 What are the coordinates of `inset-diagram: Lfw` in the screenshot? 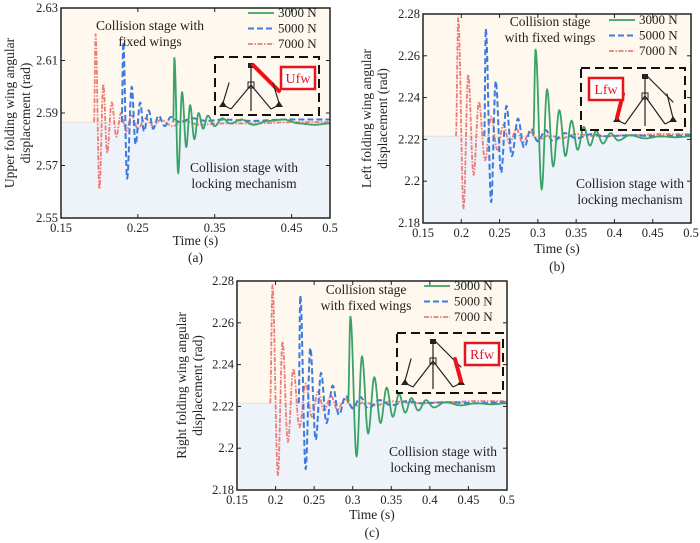 It's located at (633, 99).